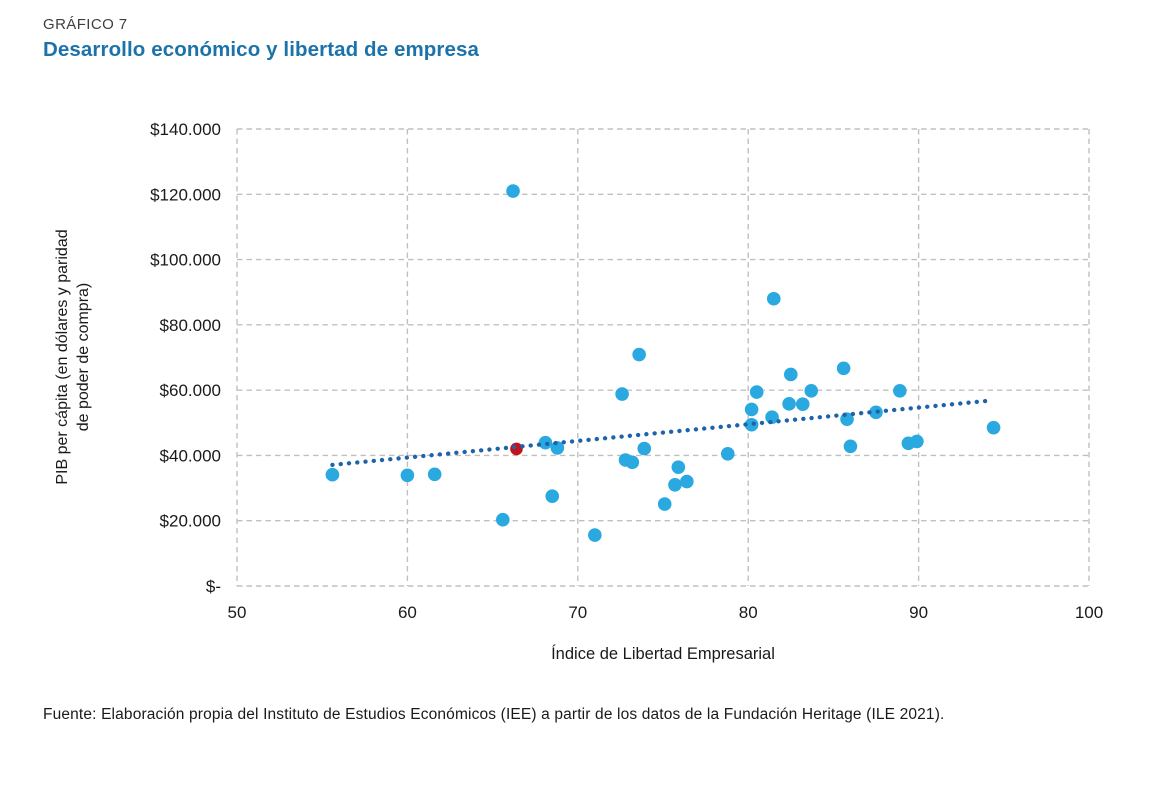  Describe the element at coordinates (190, 390) in the screenshot. I see `y-tick-label: $60.000` at that location.